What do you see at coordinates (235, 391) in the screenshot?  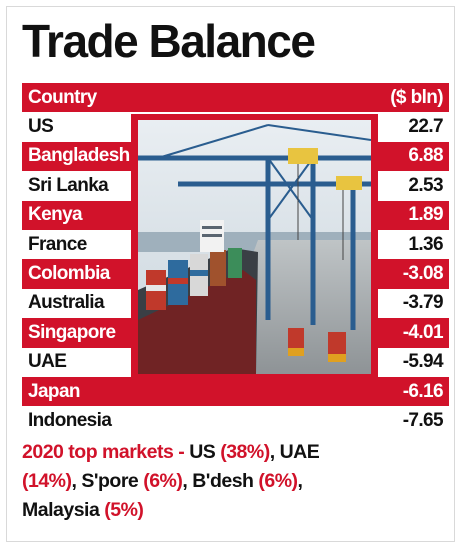 I see `table-row: Japan -6.16` at bounding box center [235, 391].